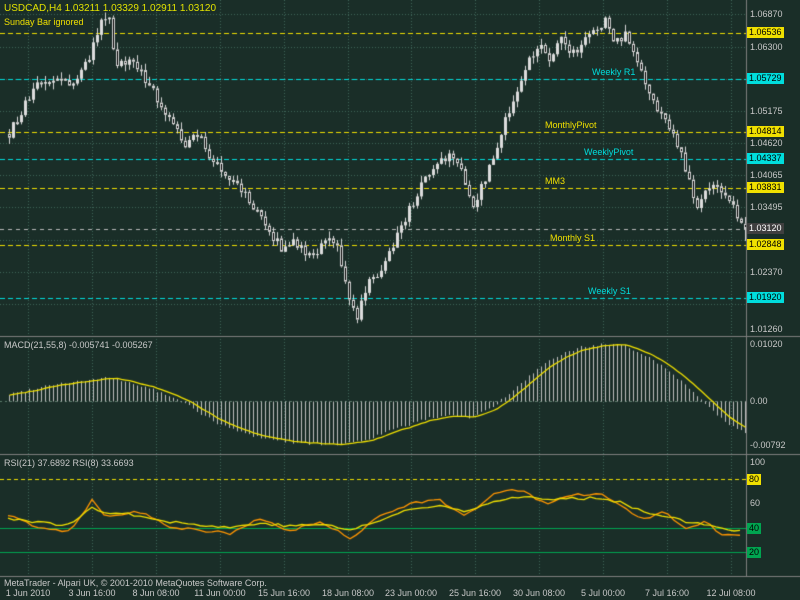  What do you see at coordinates (731, 593) in the screenshot?
I see `time-axis-label: 12 Jul 08:00` at bounding box center [731, 593].